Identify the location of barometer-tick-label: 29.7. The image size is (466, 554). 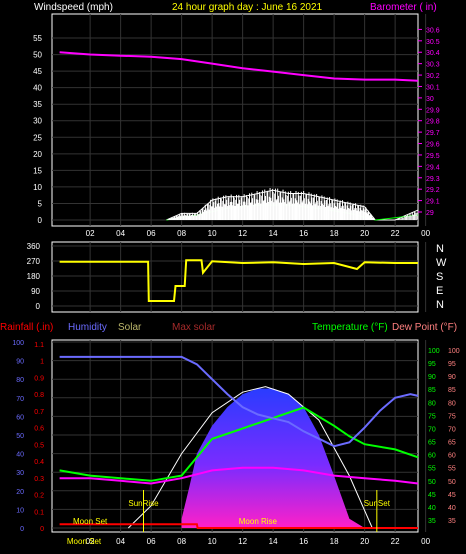
(433, 133).